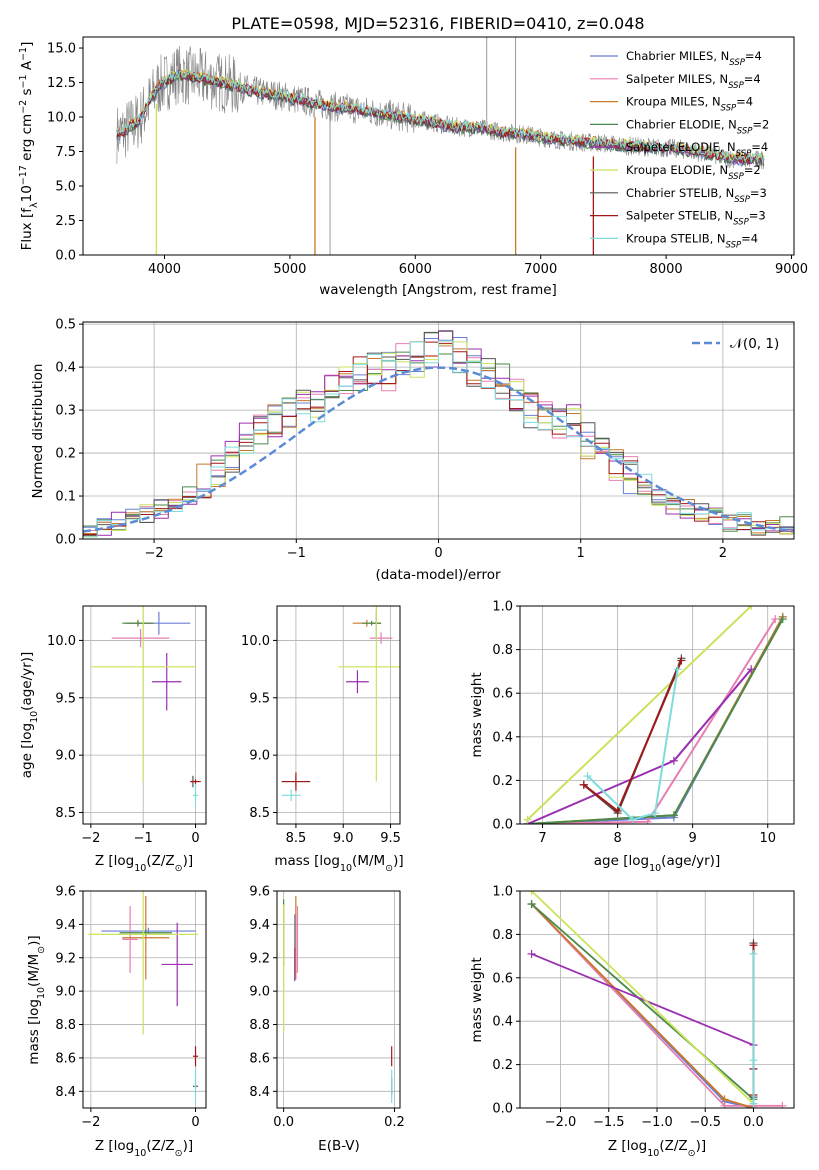 The image size is (819, 1170). What do you see at coordinates (27, 681) in the screenshot?
I see `label-part: (age/yr)]` at bounding box center [27, 681].